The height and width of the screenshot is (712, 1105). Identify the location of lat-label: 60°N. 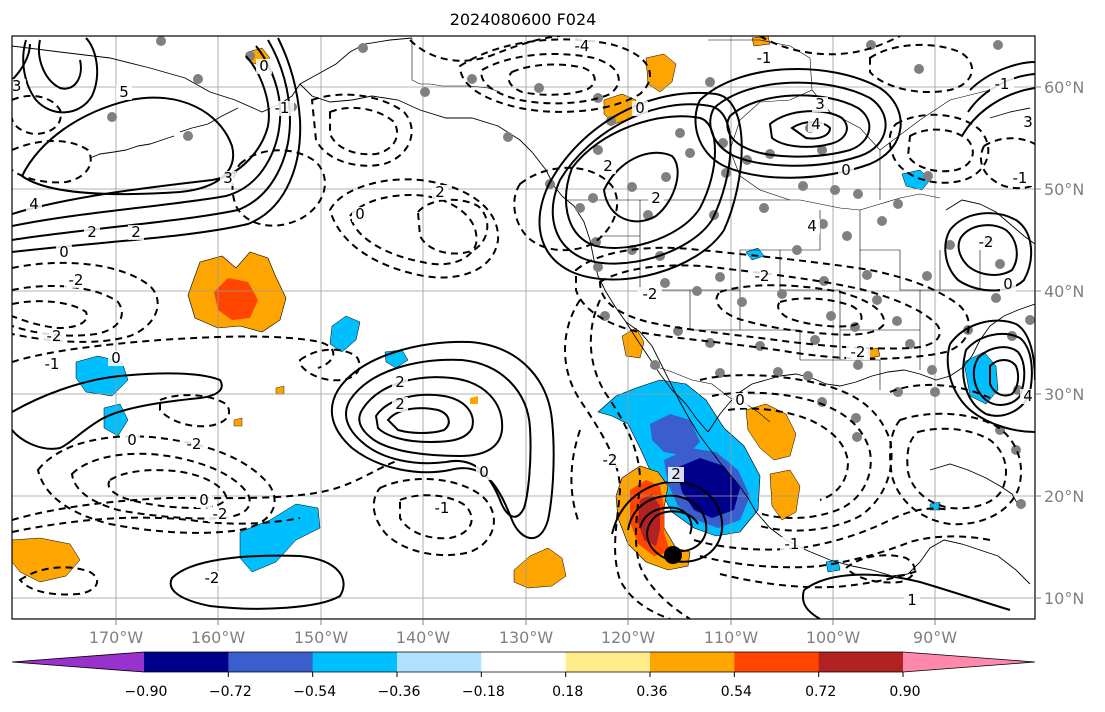
(1064, 87).